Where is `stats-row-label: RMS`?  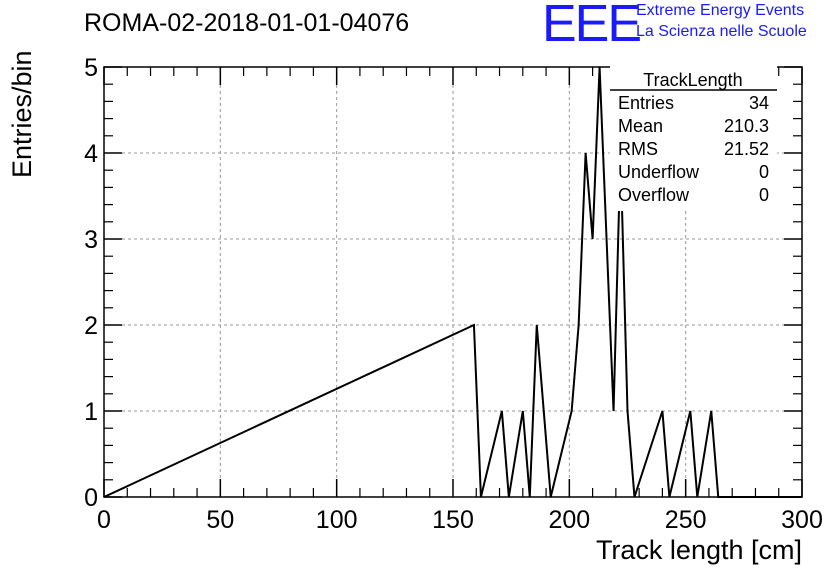
stats-row-label: RMS is located at coordinates (638, 149).